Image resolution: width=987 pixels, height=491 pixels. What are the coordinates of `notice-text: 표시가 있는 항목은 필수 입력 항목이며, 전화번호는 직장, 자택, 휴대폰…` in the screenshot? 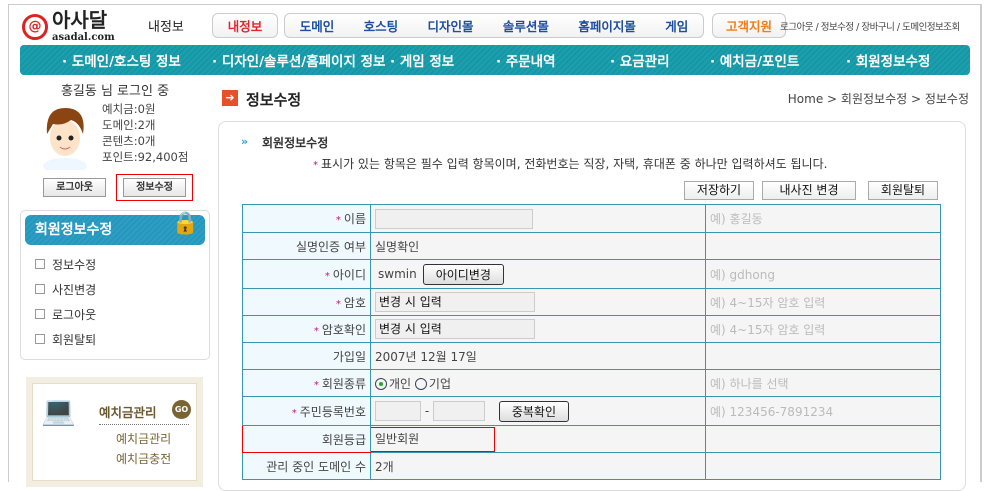 It's located at (574, 164).